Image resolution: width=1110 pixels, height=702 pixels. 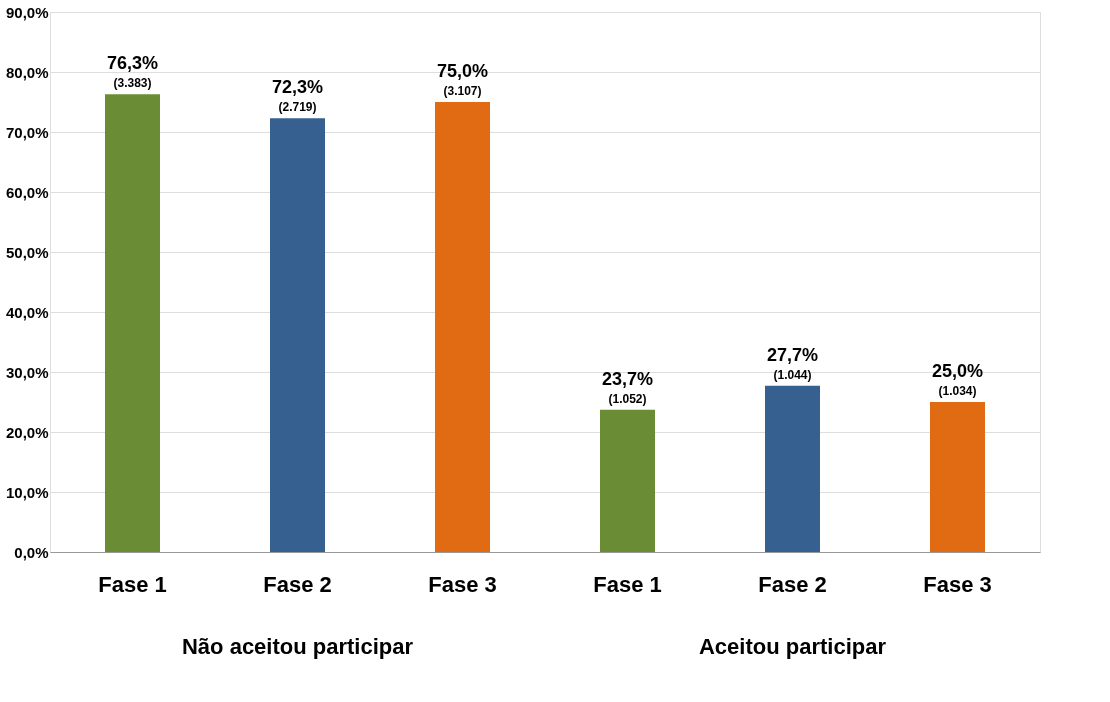 What do you see at coordinates (27, 192) in the screenshot?
I see `y-tick-label: 60,0%` at bounding box center [27, 192].